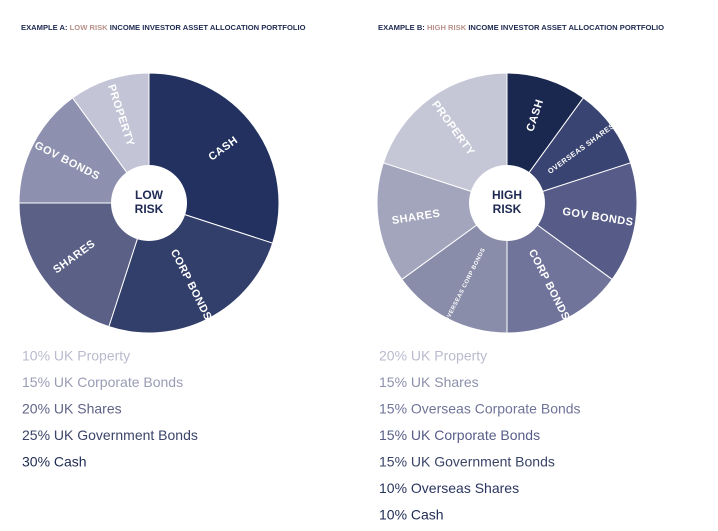 The image size is (718, 531). I want to click on legend-item: 20% UK Shares, so click(72, 409).